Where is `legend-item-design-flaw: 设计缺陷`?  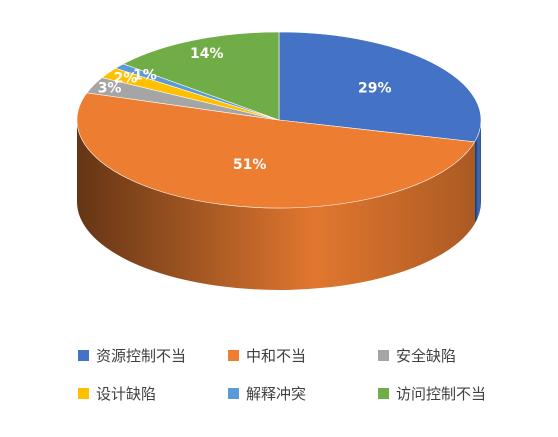 legend-item-design-flaw: 设计缺陷 is located at coordinates (153, 393).